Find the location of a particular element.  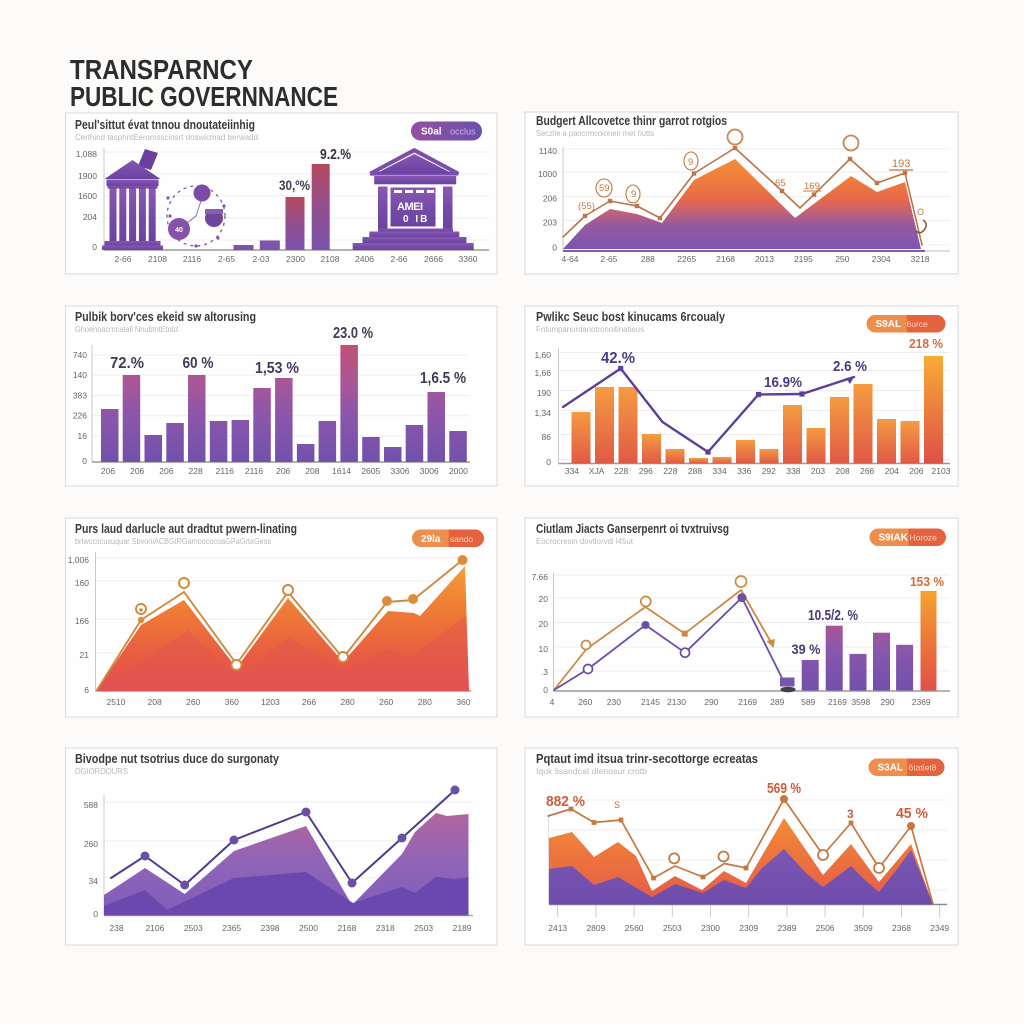

svg-text: 10.5/2. % is located at coordinates (833, 615).